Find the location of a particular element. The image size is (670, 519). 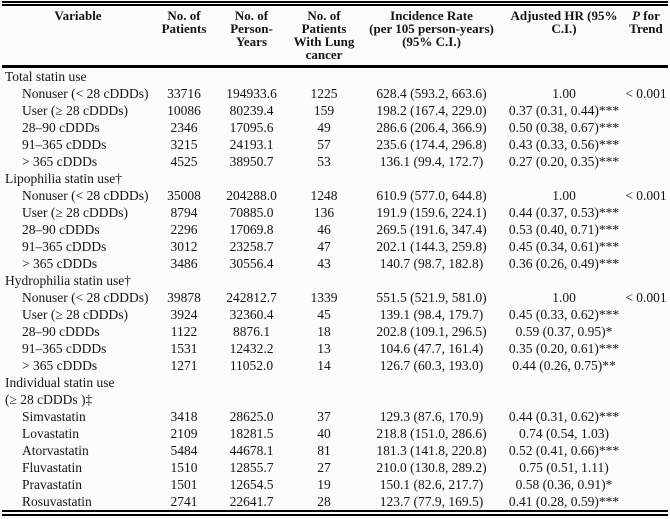

cell-person-years: 32360.4 is located at coordinates (251, 314).